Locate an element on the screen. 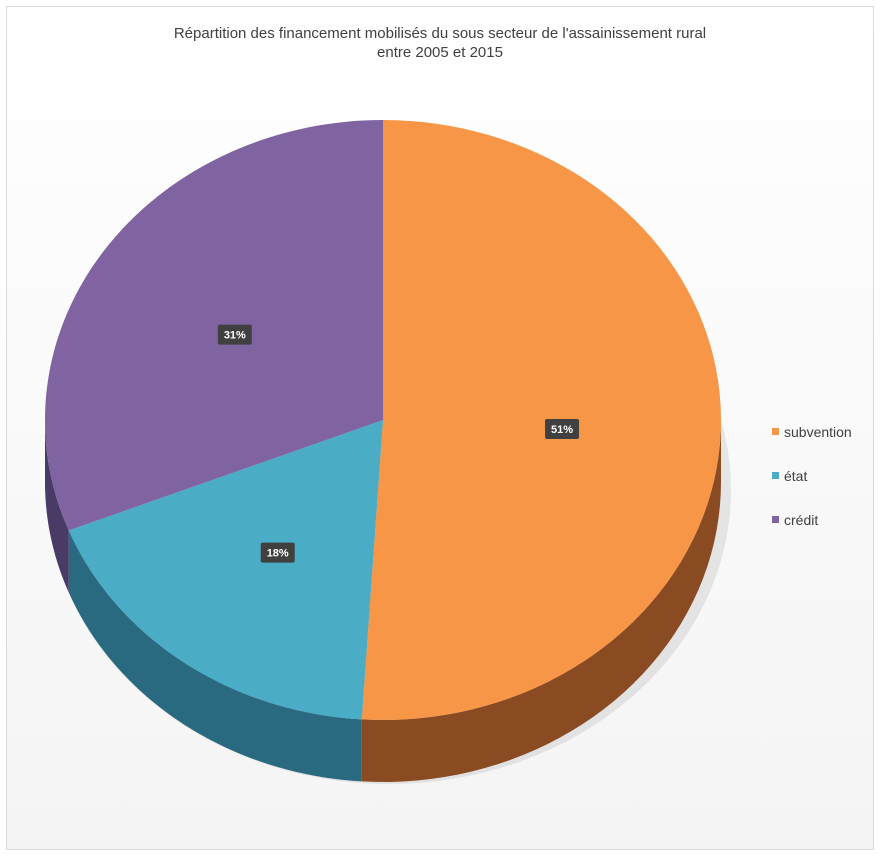 Image resolution: width=881 pixels, height=858 pixels. legend-label: crédit is located at coordinates (801, 520).